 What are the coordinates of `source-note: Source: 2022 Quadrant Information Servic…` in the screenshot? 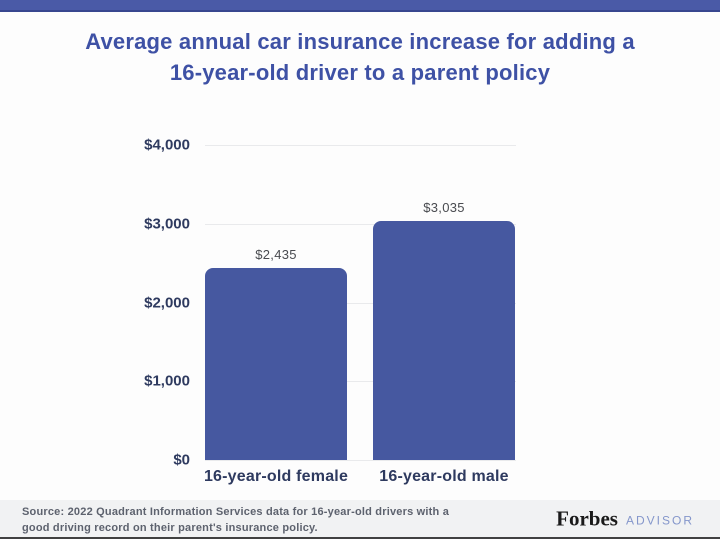 It's located at (235, 521).